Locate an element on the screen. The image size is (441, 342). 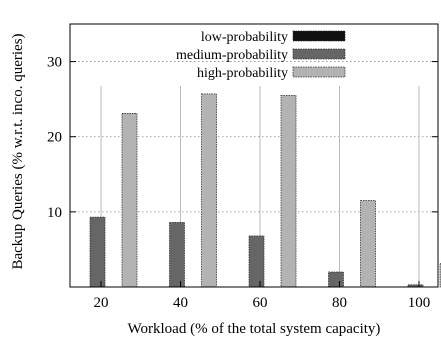
y-tick-label-30: 30 is located at coordinates (54, 63).